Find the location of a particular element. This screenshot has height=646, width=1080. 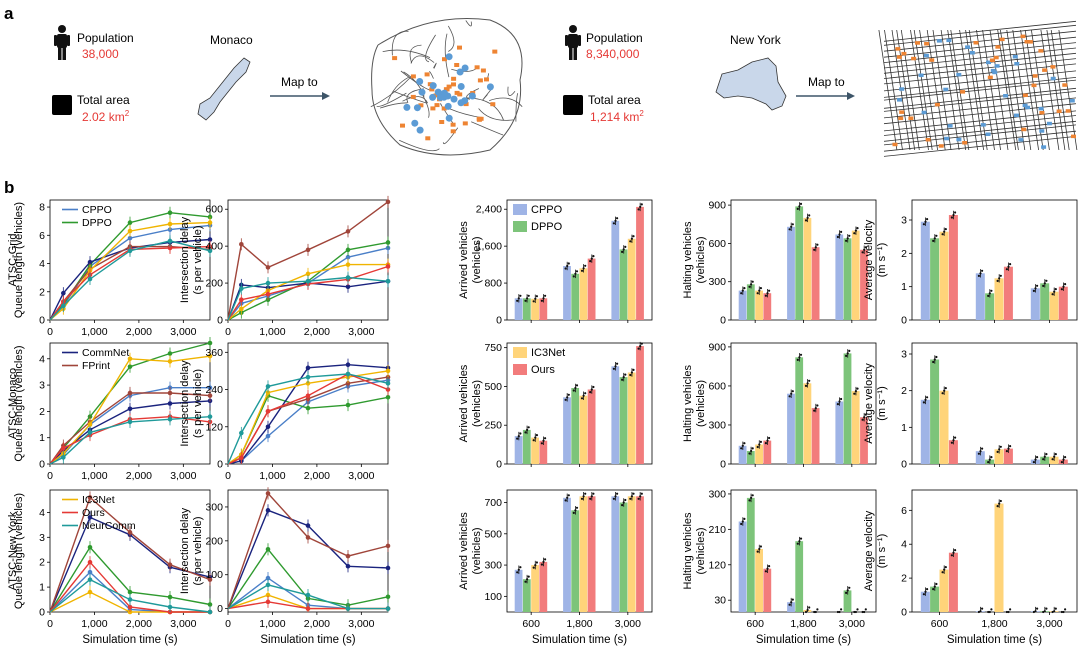

y-tick-label: 1 is located at coordinates (42, 438).